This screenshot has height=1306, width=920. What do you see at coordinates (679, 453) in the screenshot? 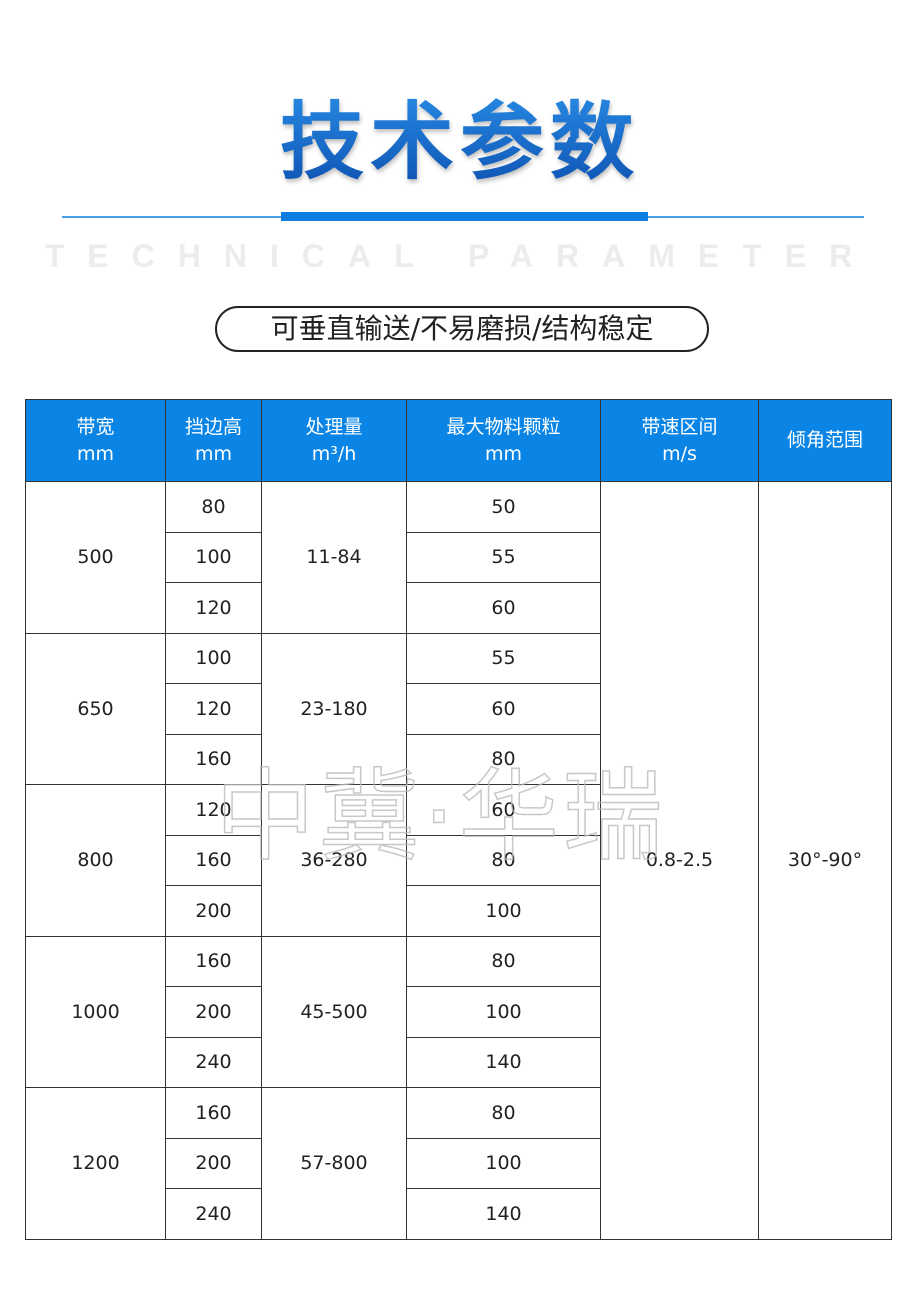
I see `header-unit: m/s` at bounding box center [679, 453].